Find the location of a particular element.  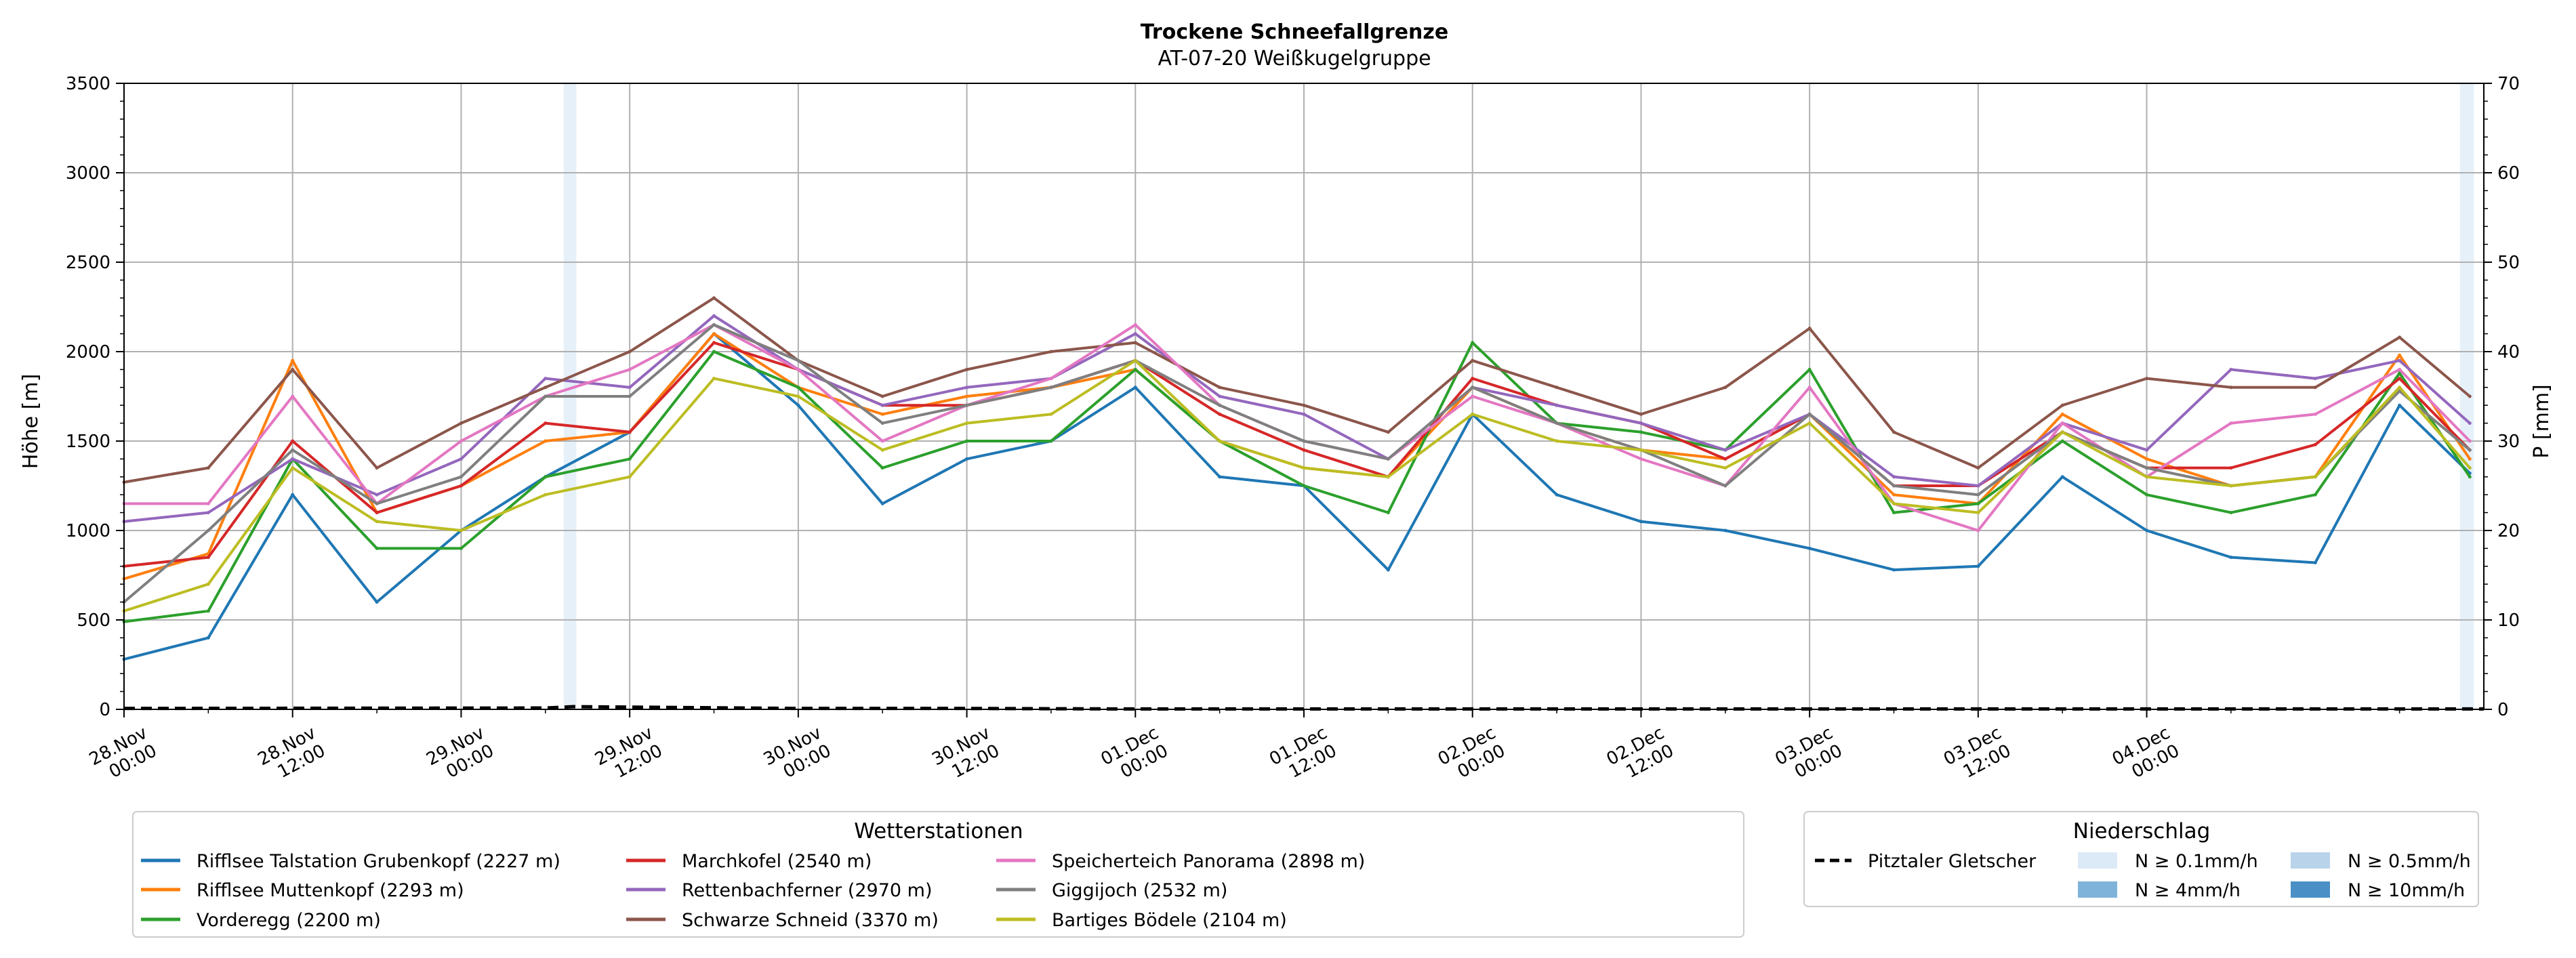

precip-class-label-0: N ≥ 0.1mm/h is located at coordinates (2196, 861).